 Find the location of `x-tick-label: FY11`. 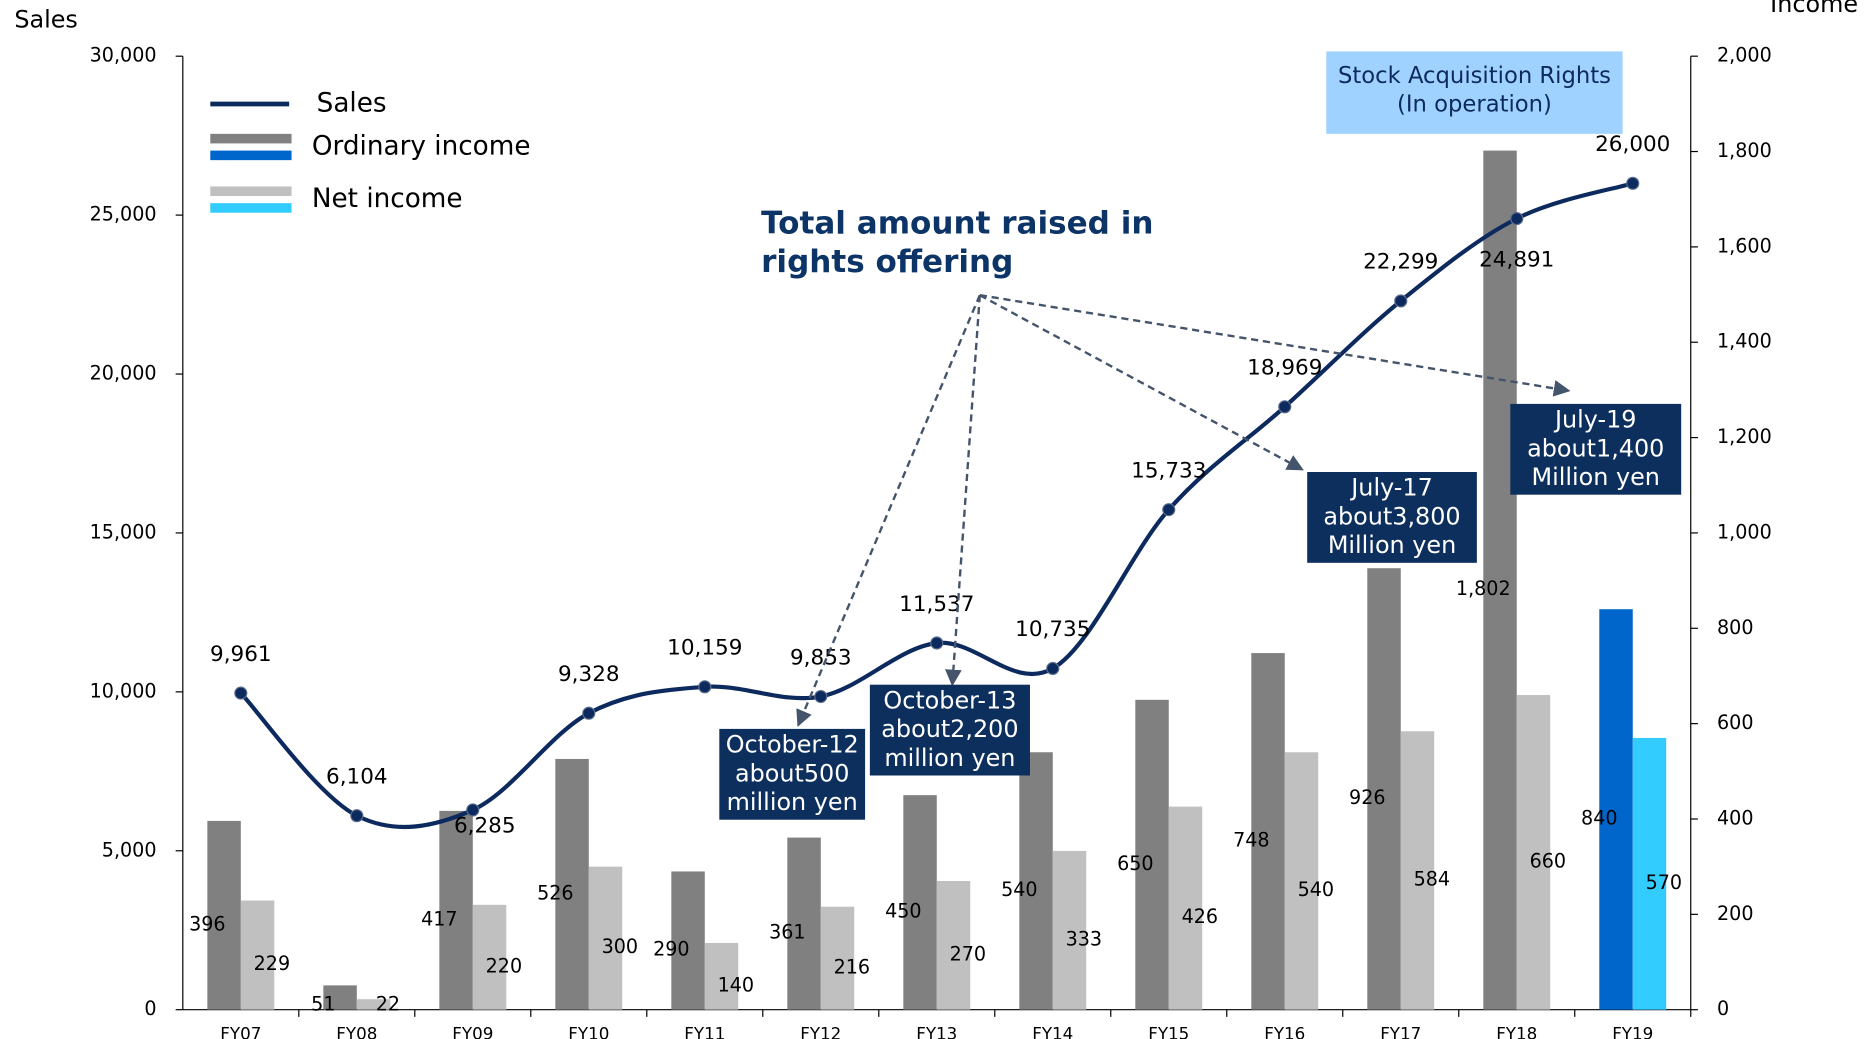

x-tick-label: FY11 is located at coordinates (704, 1031).